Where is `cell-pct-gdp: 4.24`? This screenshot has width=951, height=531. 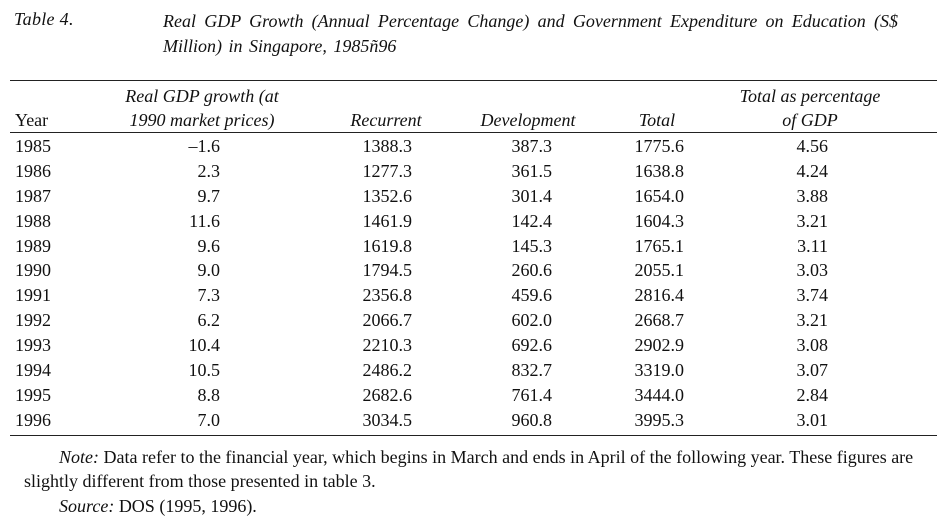 cell-pct-gdp: 4.24 is located at coordinates (812, 170).